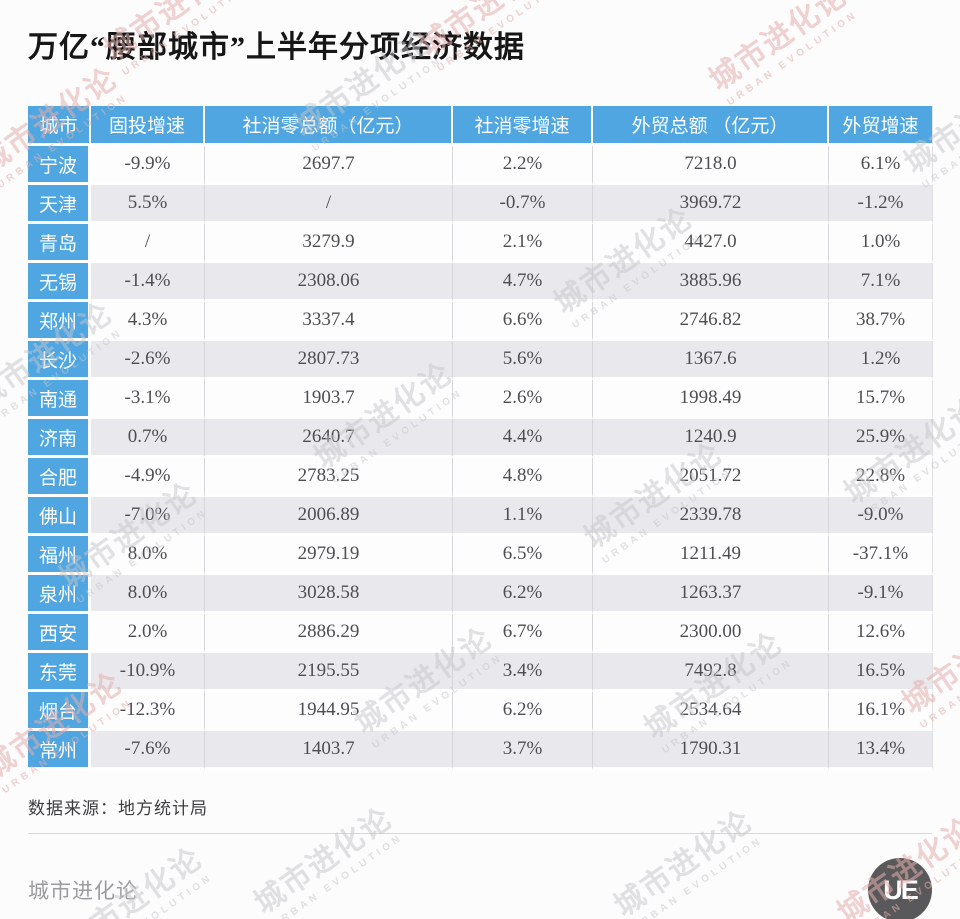 The image size is (960, 919). What do you see at coordinates (59, 204) in the screenshot?
I see `city-cell: 天津` at bounding box center [59, 204].